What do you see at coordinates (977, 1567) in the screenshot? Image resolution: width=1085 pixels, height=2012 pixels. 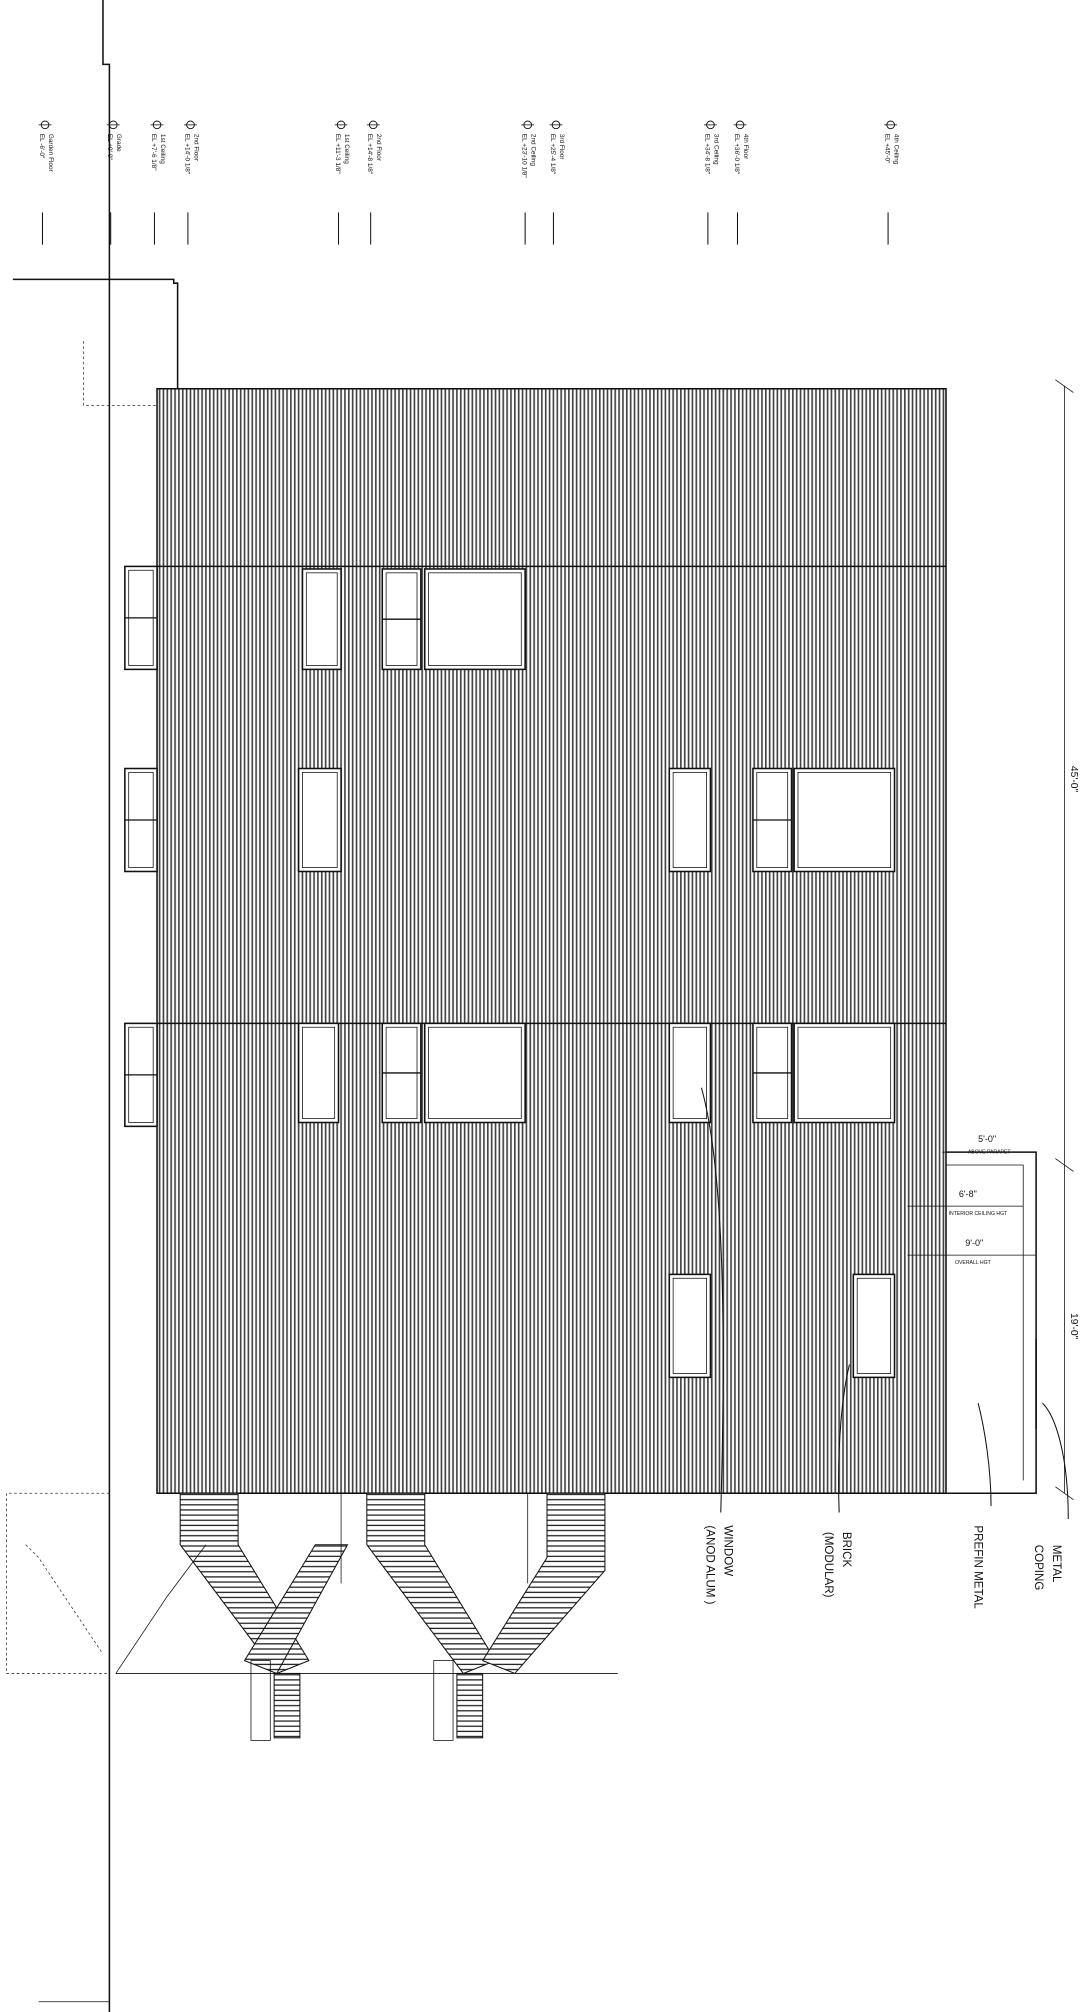 I see `note-text: PREFIN METAL` at bounding box center [977, 1567].